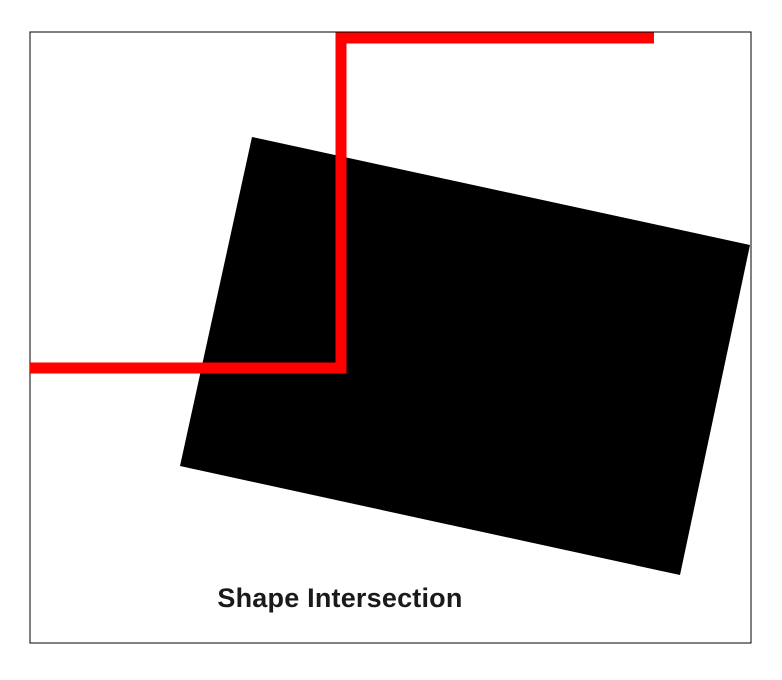 The height and width of the screenshot is (680, 782). Describe the element at coordinates (340, 598) in the screenshot. I see `diagram-caption: Shape Intersection` at that location.